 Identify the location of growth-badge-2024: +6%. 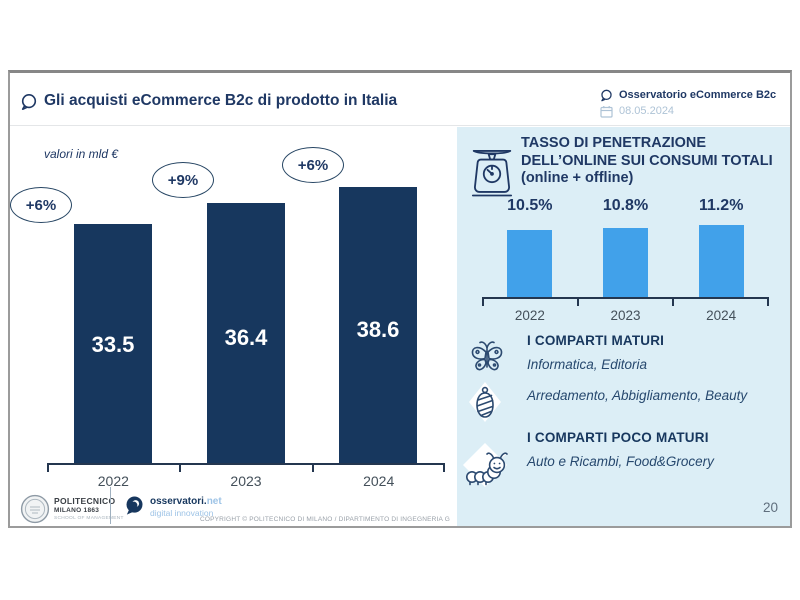
(313, 165).